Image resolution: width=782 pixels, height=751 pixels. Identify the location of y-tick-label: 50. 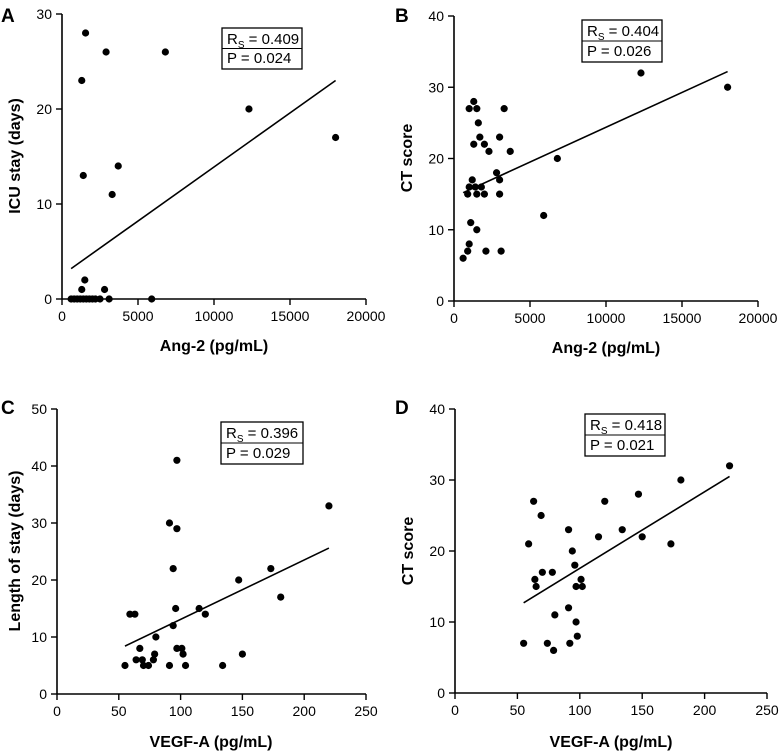
(39, 409).